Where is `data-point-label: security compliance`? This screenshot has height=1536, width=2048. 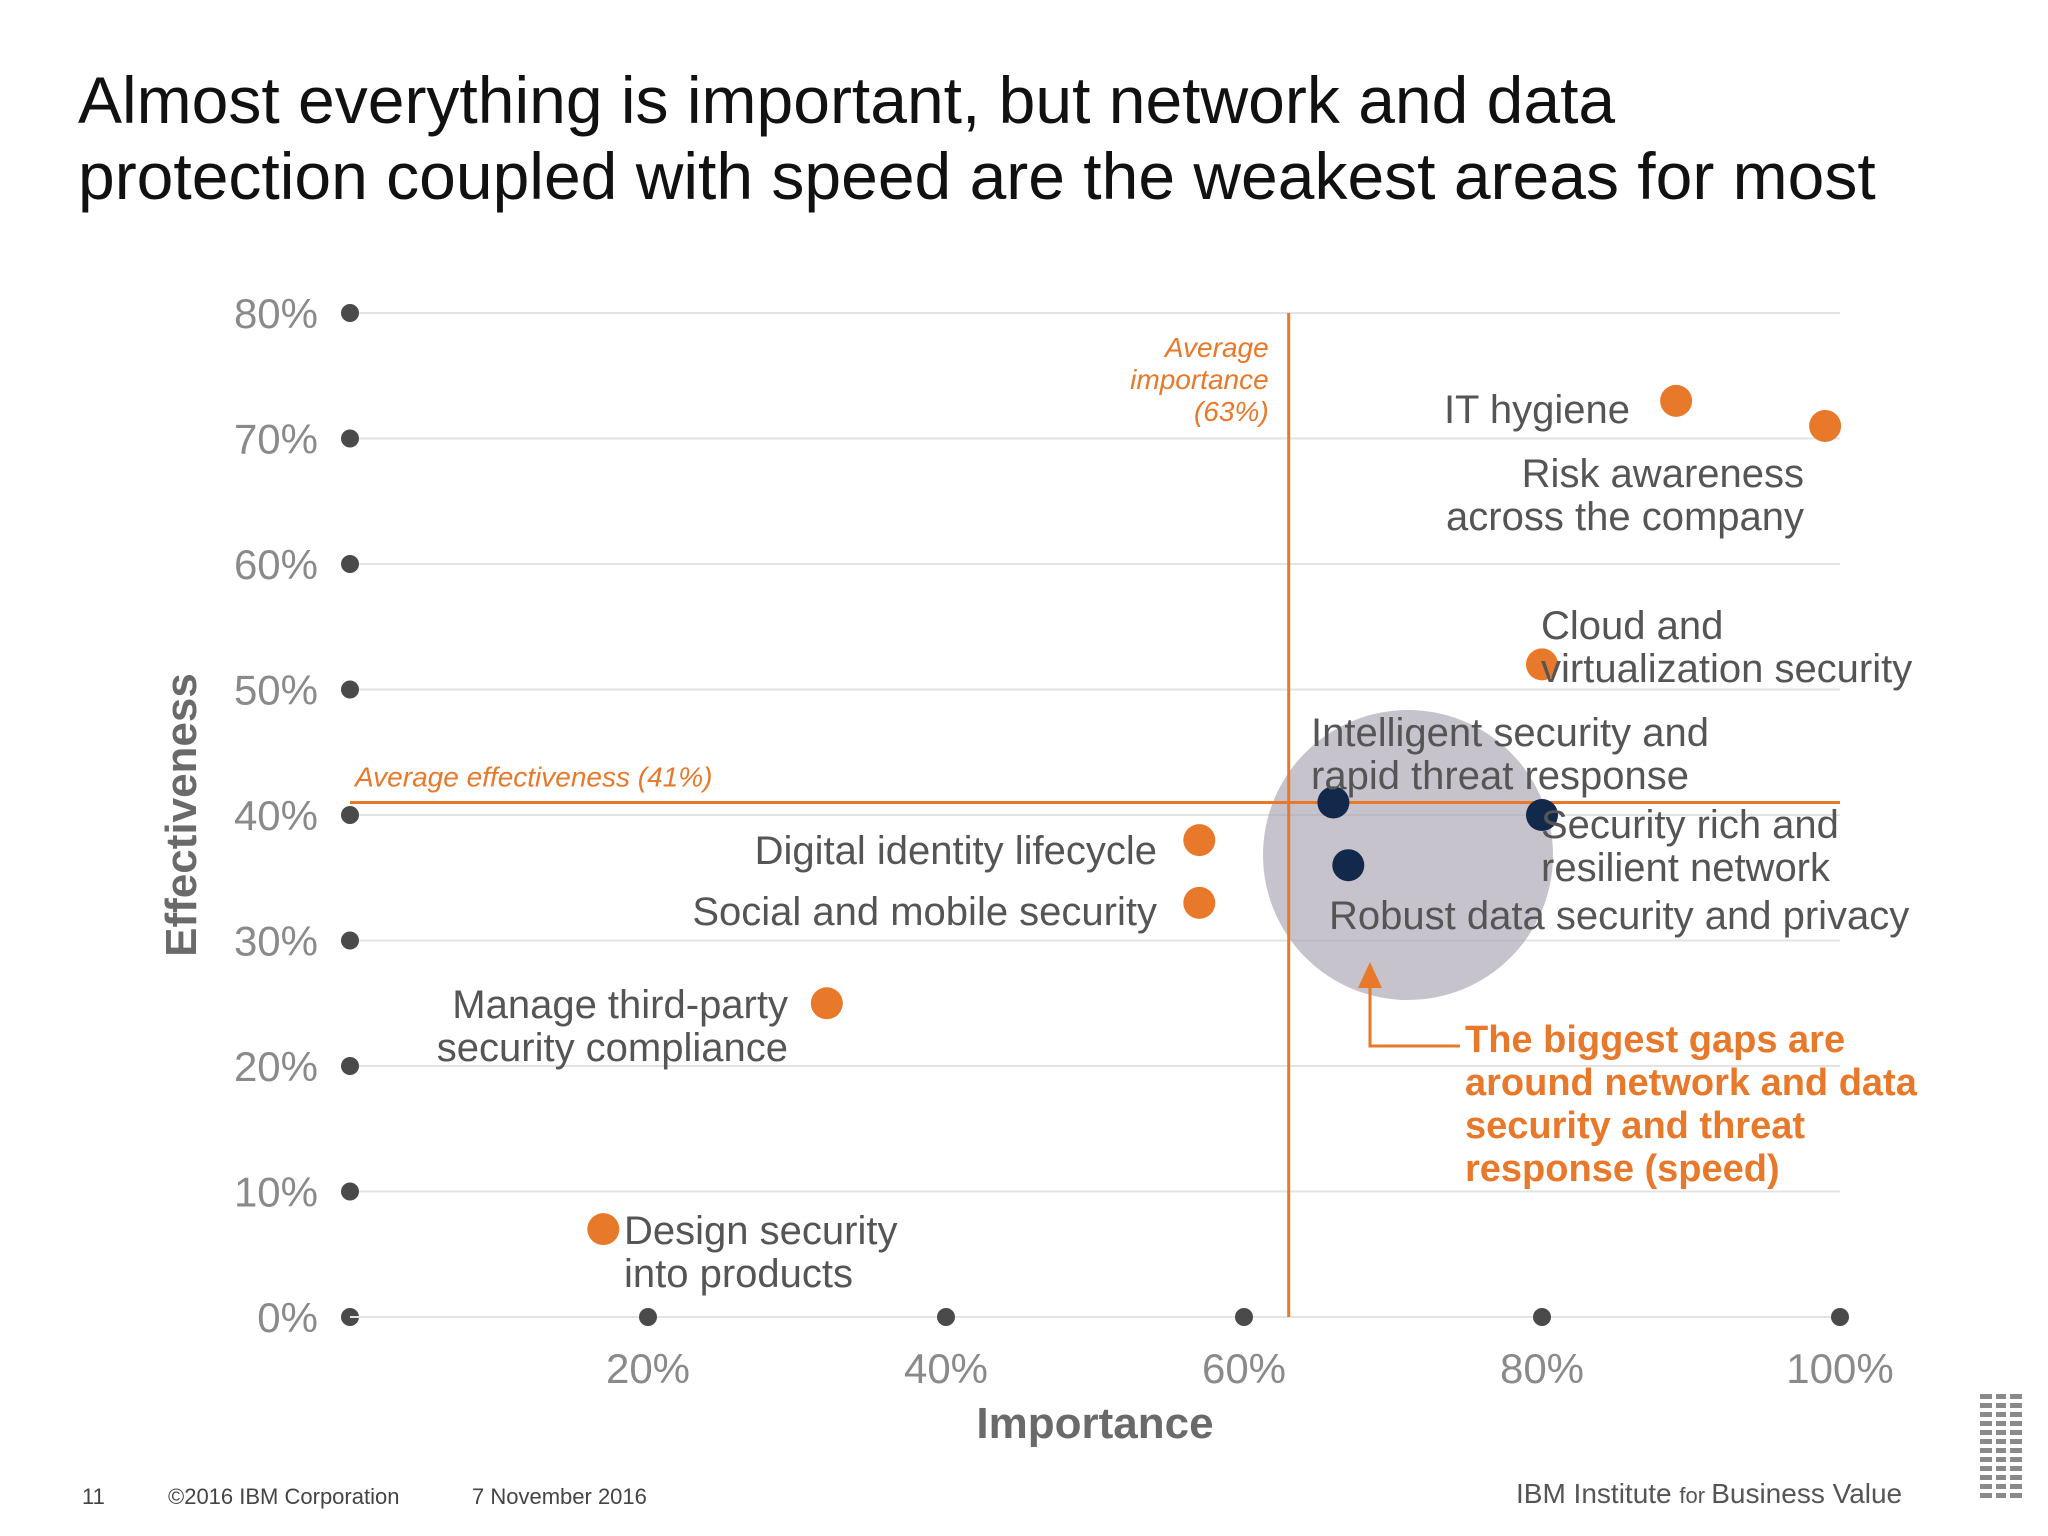
data-point-label: security compliance is located at coordinates (612, 1048).